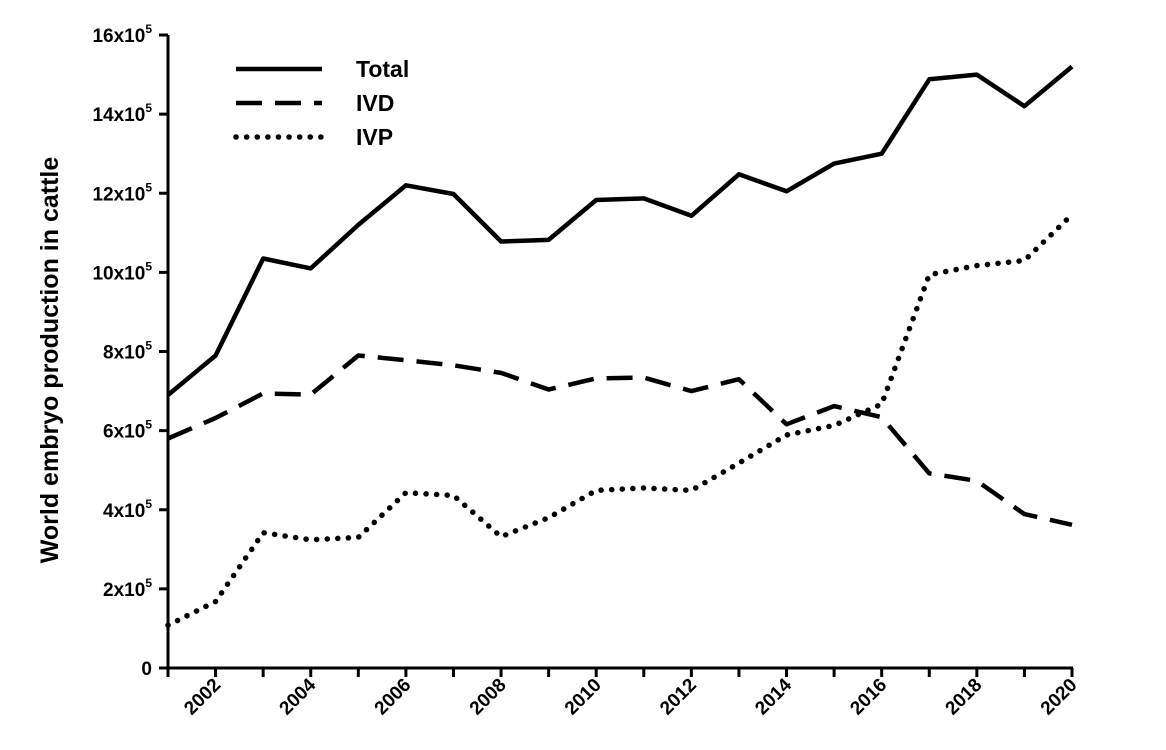 Image resolution: width=1166 pixels, height=750 pixels. I want to click on y-tick-label: 2x10⁵, so click(127, 588).